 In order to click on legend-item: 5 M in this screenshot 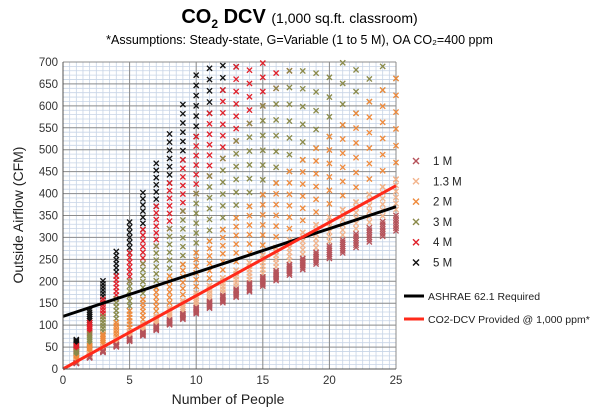, I will do `click(432, 264)`.